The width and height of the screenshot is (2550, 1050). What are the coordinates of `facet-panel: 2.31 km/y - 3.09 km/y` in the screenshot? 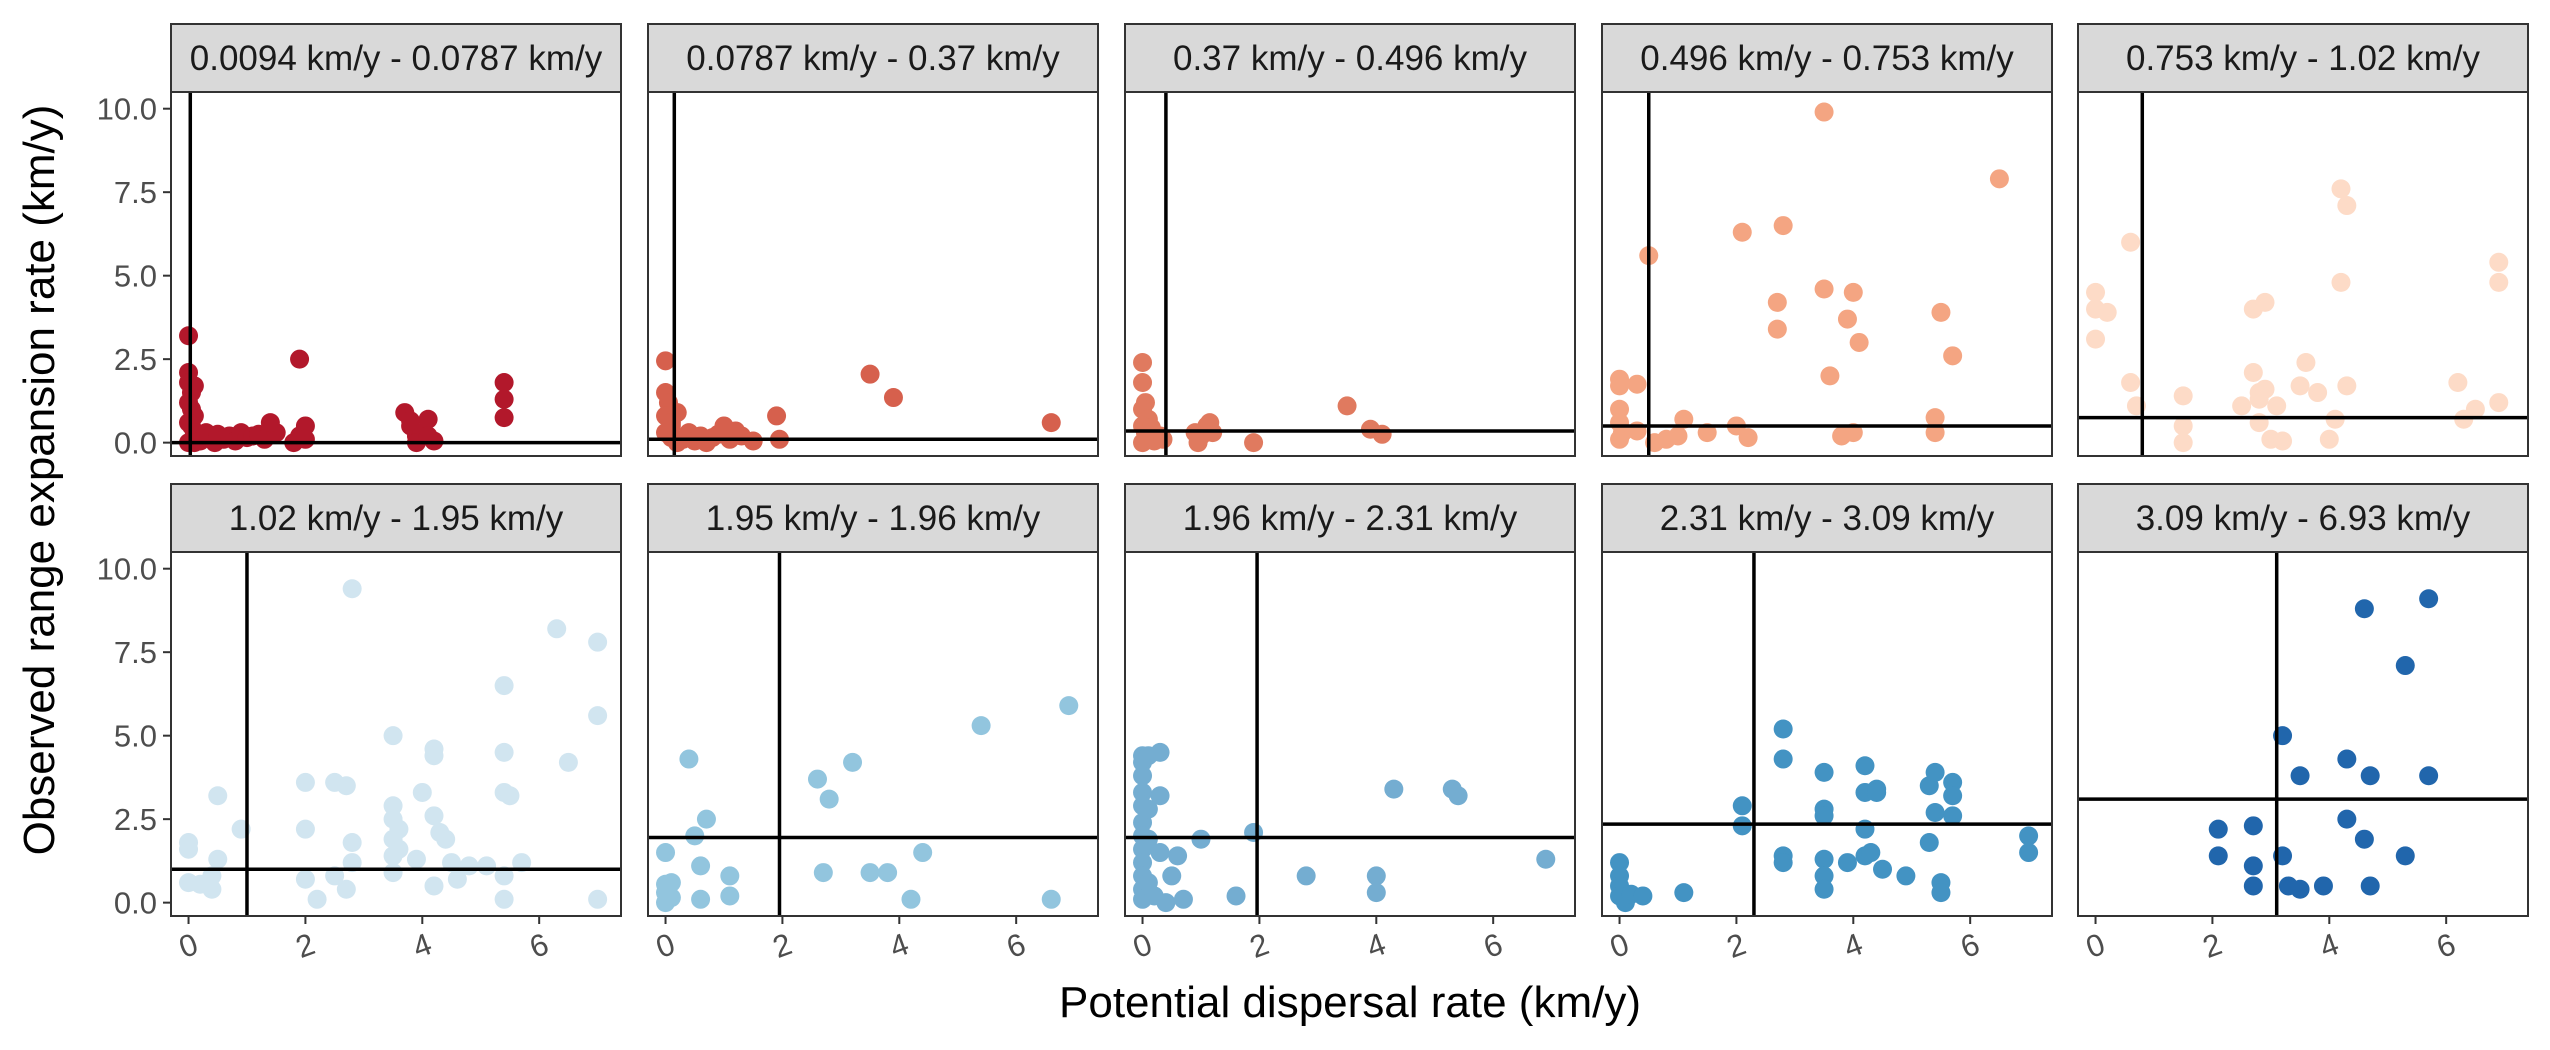 It's located at (1827, 700).